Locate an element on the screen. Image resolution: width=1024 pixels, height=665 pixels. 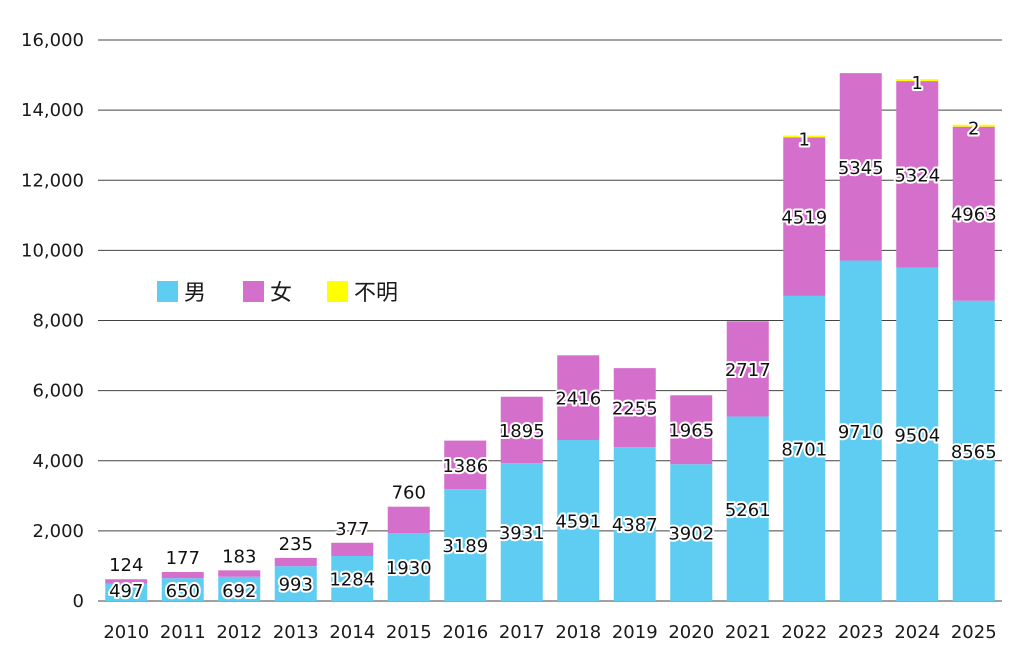
data-label: 4591 is located at coordinates (578, 522).